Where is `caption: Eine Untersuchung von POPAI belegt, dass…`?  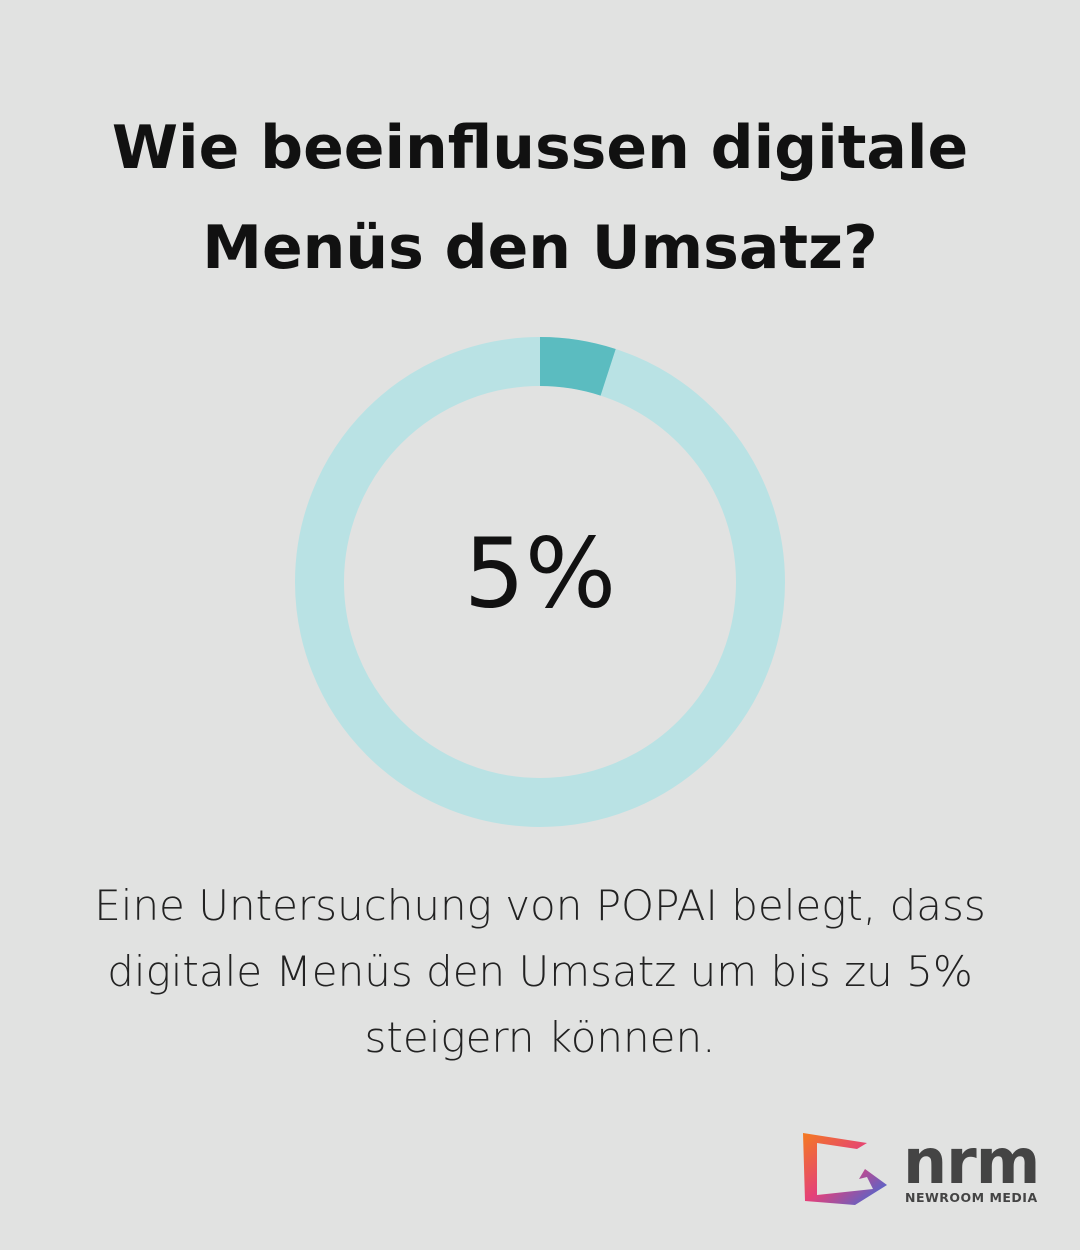 caption: Eine Untersuchung von POPAI belegt, dass… is located at coordinates (540, 971).